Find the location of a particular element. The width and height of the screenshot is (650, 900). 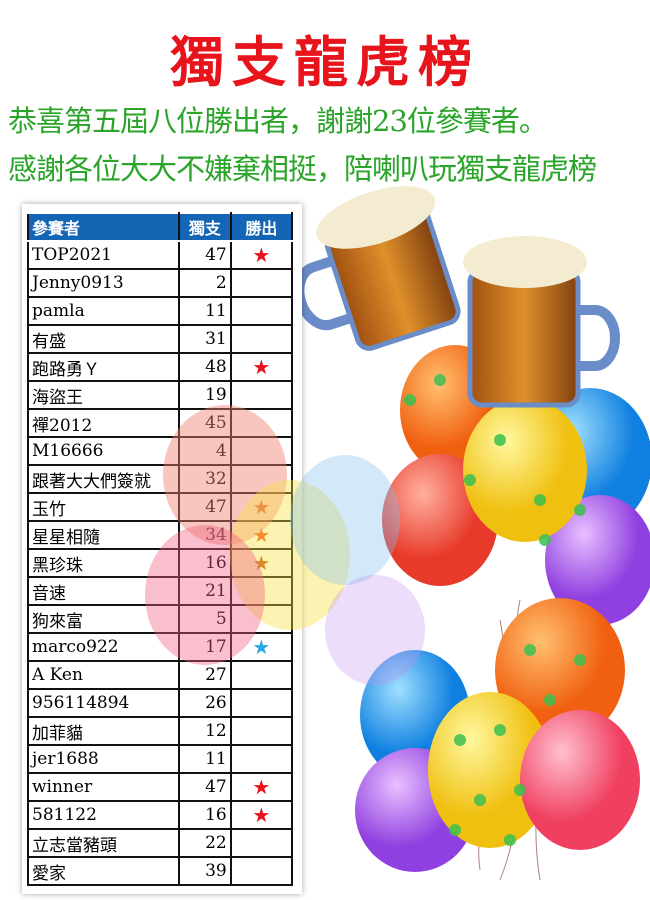

table-row: A Ken 27 is located at coordinates (160, 675).